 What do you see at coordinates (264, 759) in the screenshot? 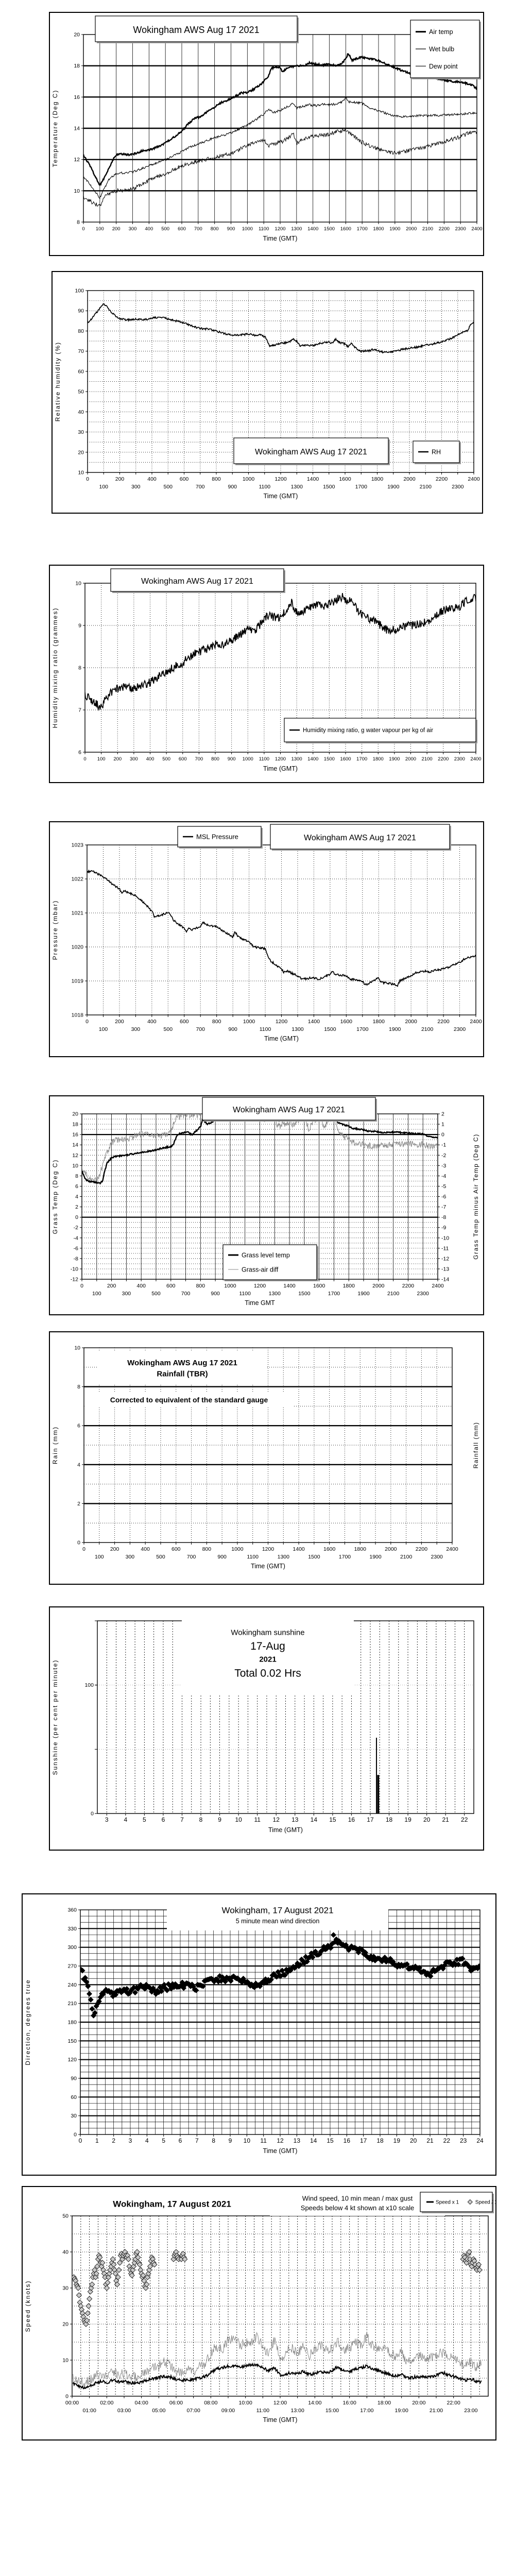
I see `svg-text: 1100` at bounding box center [264, 759].